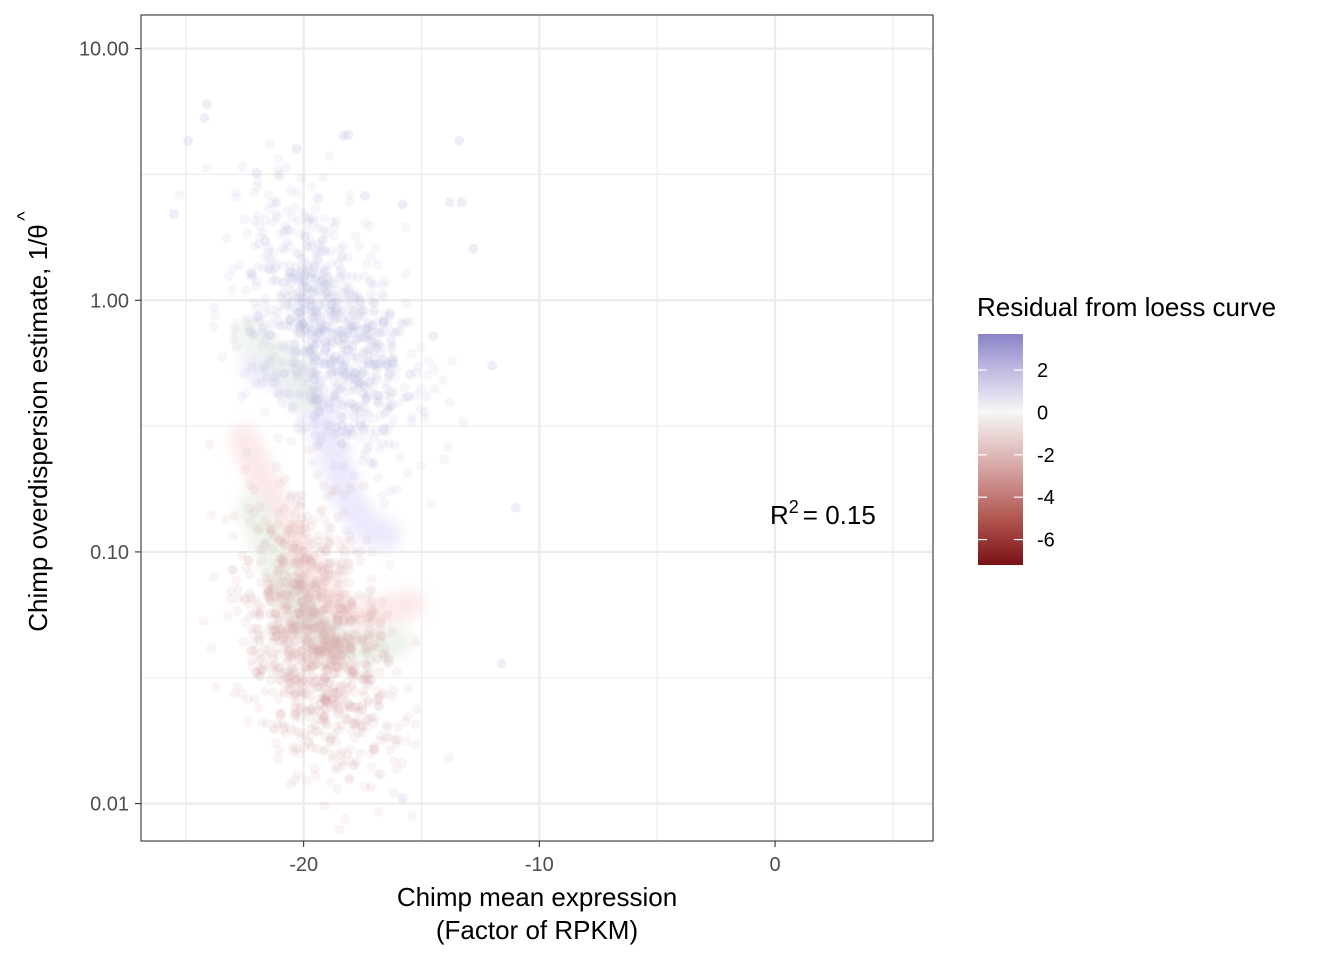 Image resolution: width=1344 pixels, height=960 pixels. Describe the element at coordinates (38, 435) in the screenshot. I see `y-axis-label: Chimp overdispersion estimate, 1/` at that location.